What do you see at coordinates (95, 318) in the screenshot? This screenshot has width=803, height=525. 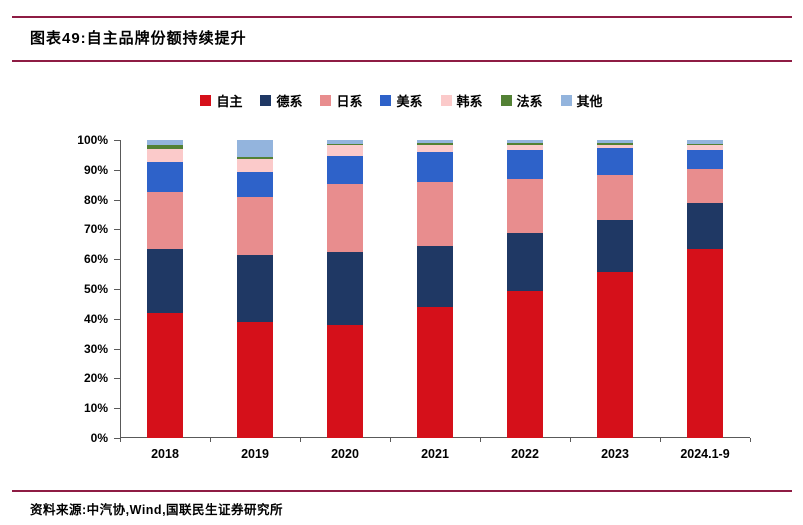 I see `y-tick-label-40: 40%` at bounding box center [95, 318].